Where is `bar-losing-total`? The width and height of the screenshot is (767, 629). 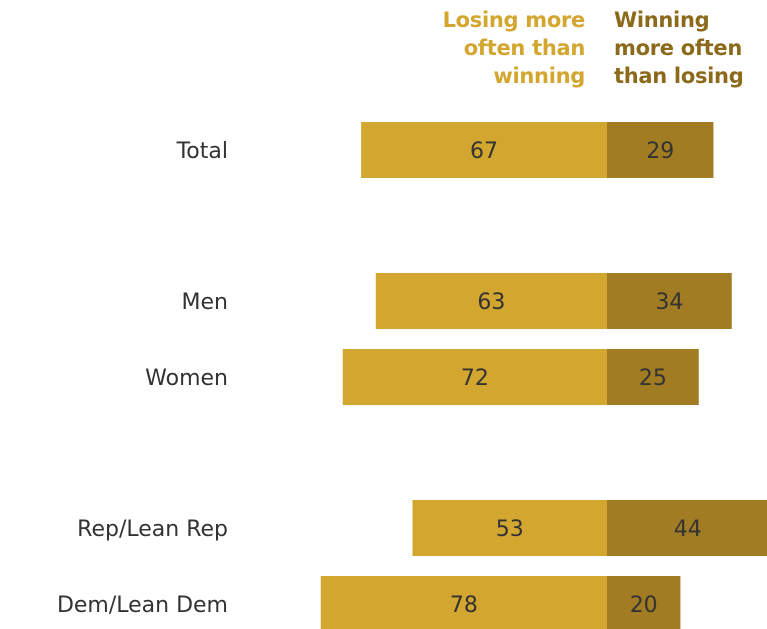 bar-losing-total is located at coordinates (484, 150).